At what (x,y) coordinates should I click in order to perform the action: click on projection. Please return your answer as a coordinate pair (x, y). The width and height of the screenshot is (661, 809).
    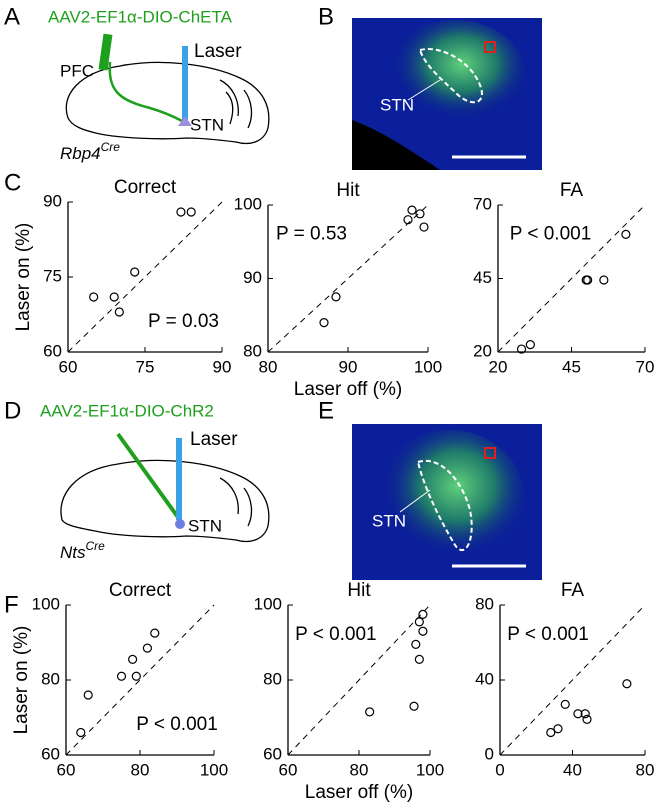
    Looking at the image, I should click on (146, 92).